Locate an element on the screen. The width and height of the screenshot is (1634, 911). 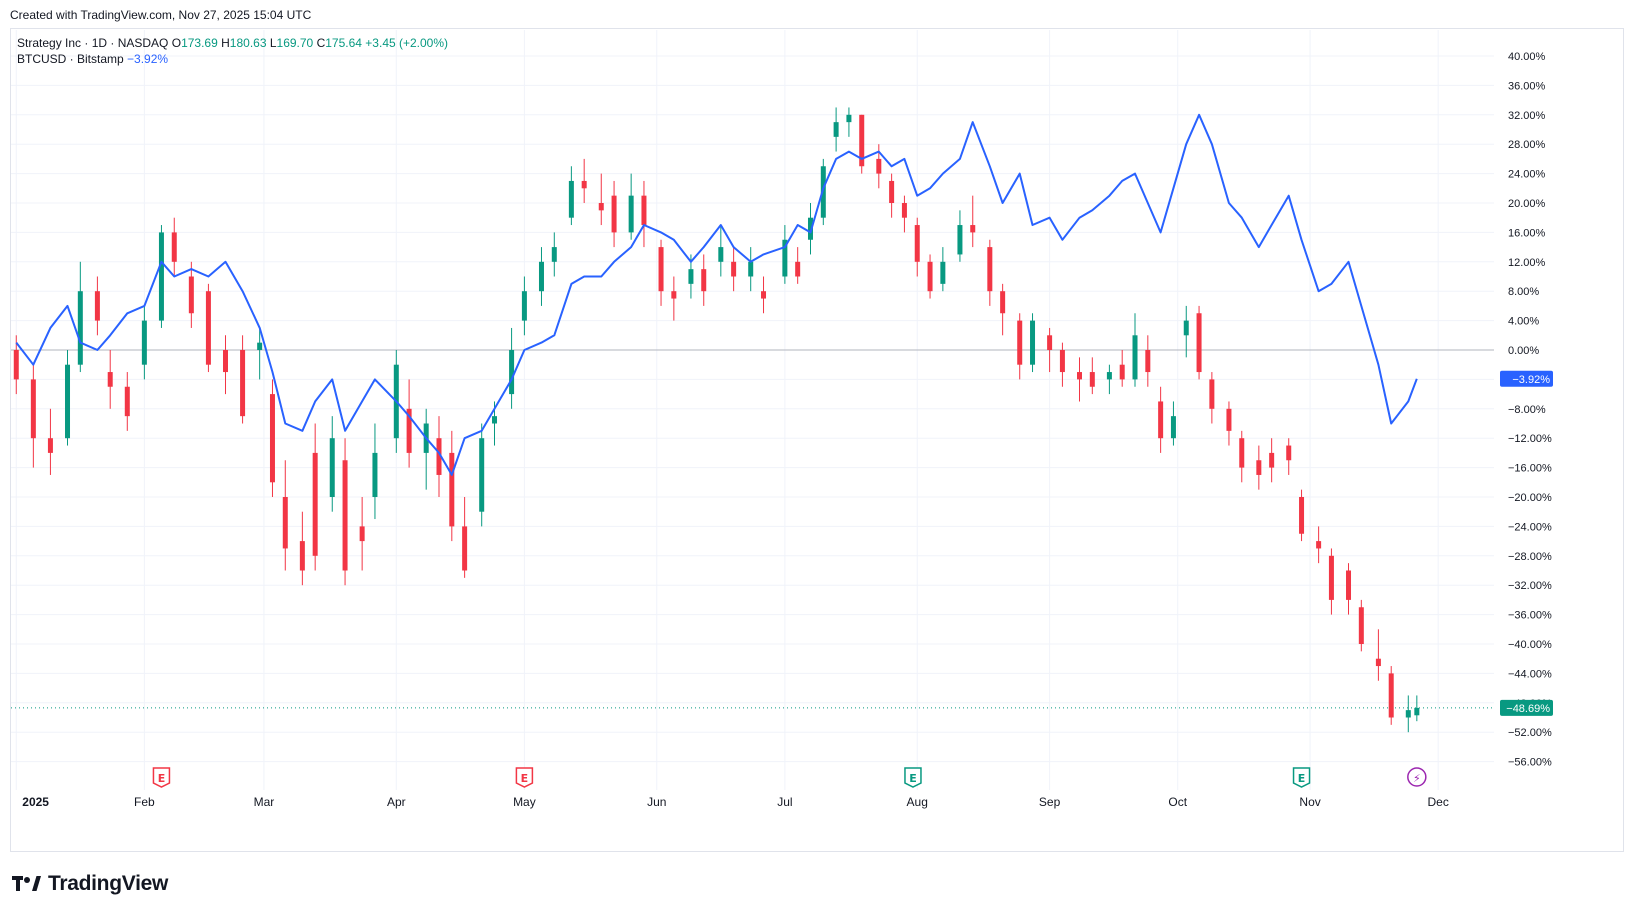
tradingview-logo: TradingView is located at coordinates (90, 884).